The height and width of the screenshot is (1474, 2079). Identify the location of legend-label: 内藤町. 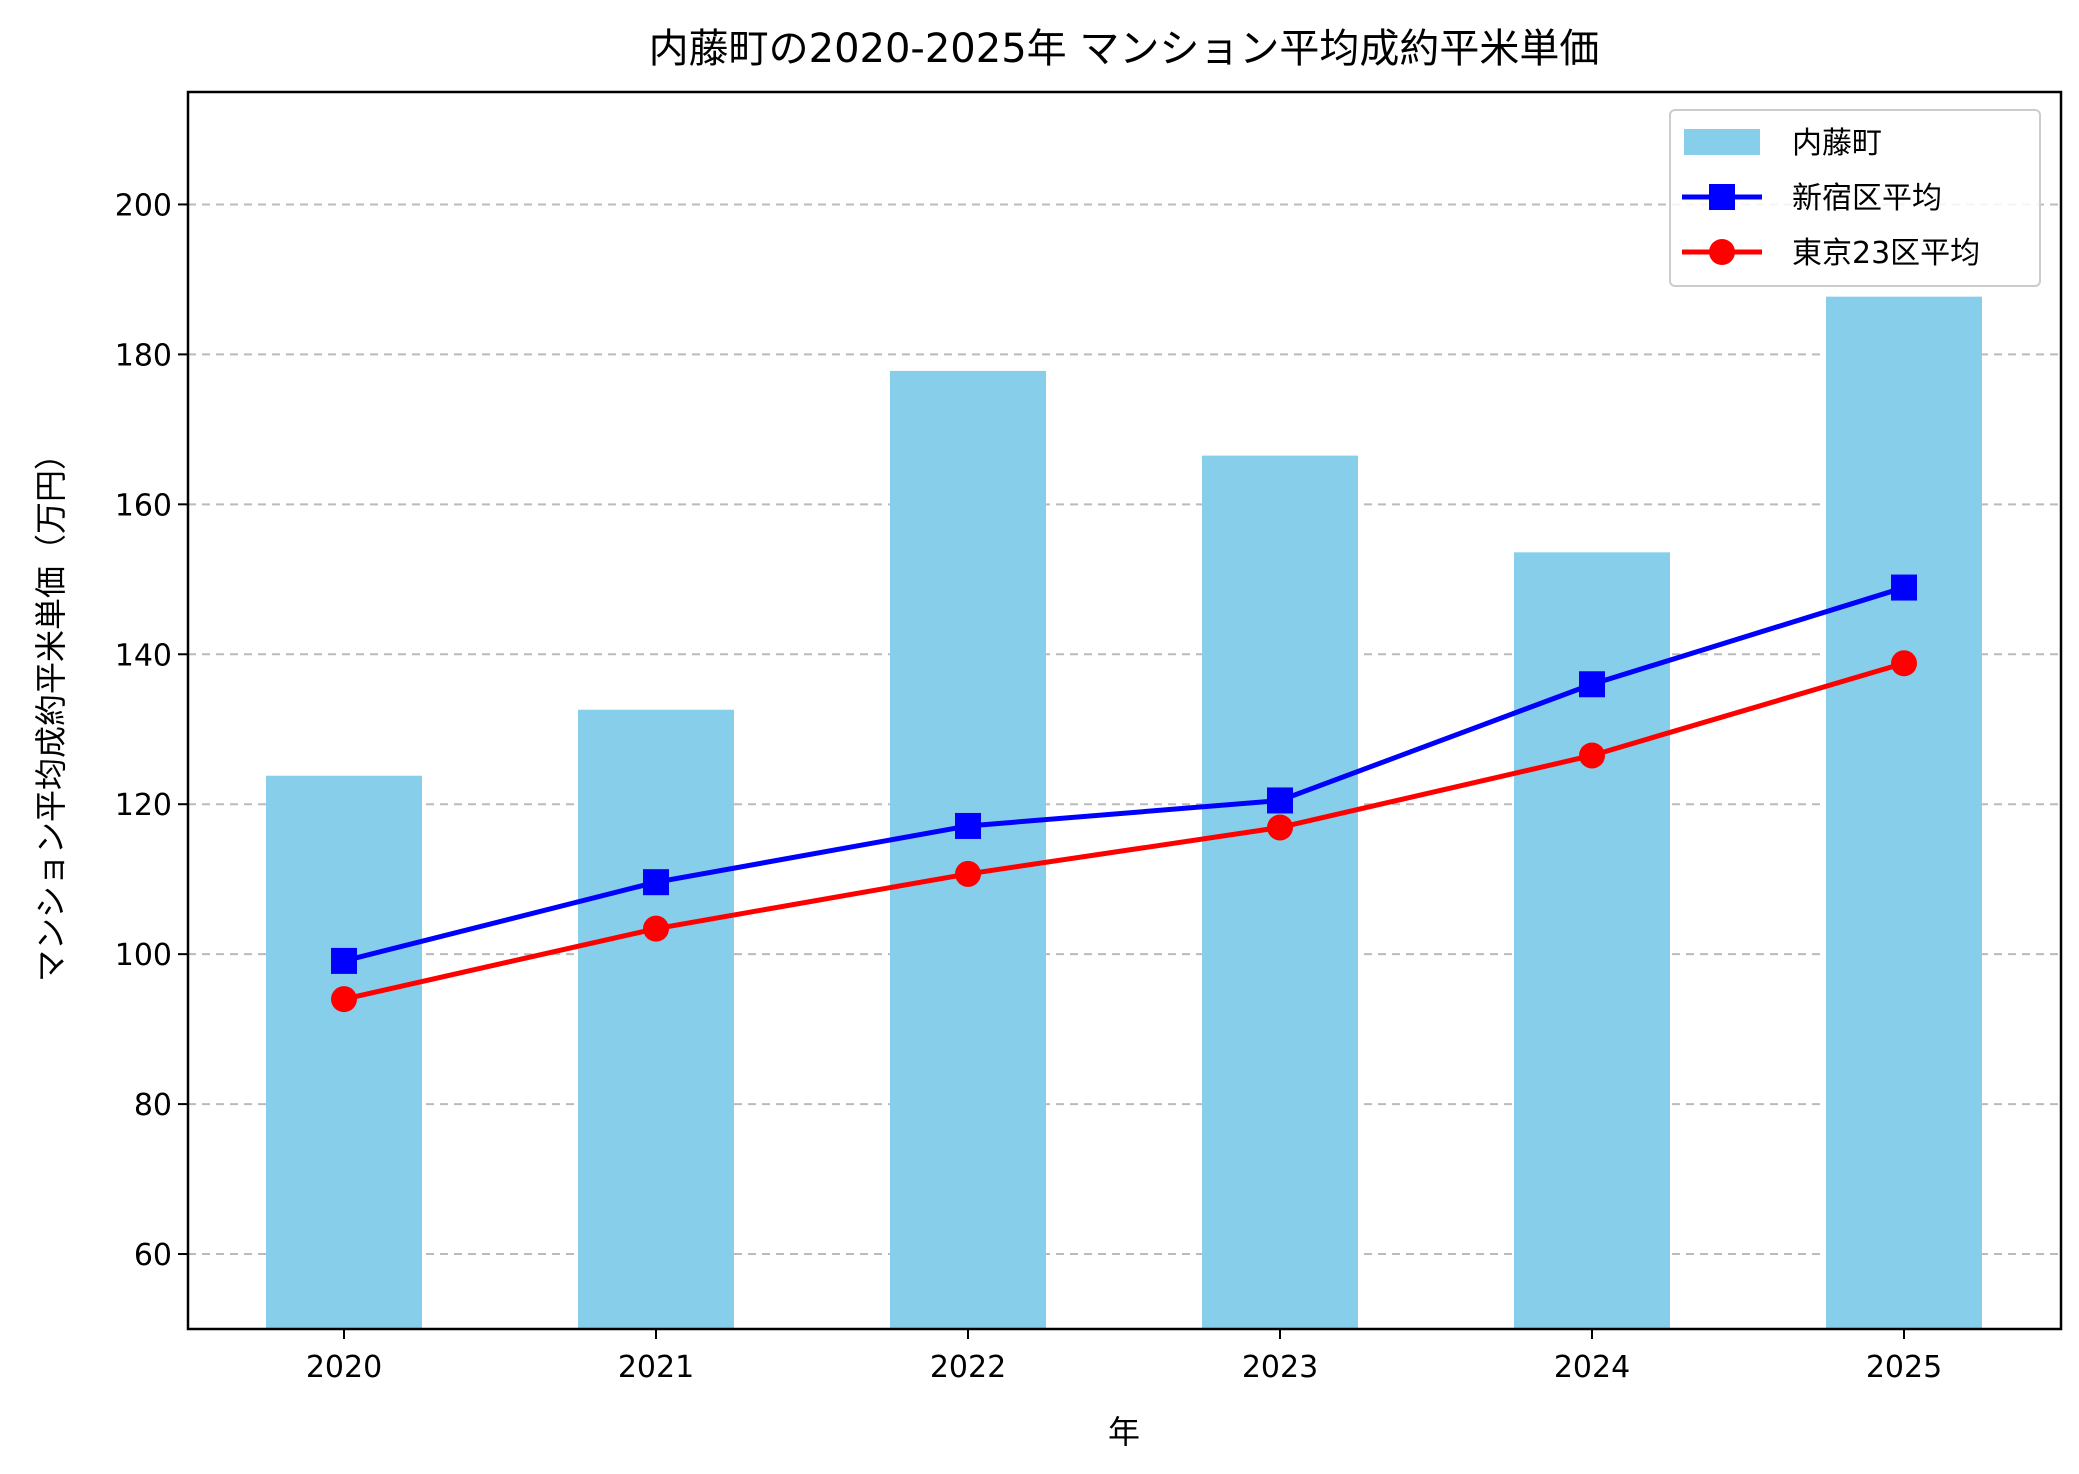
(1837, 143).